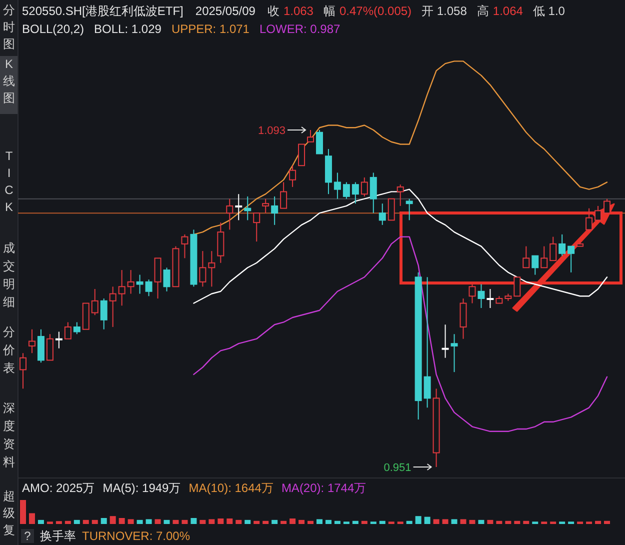 Image resolution: width=625 pixels, height=545 pixels. What do you see at coordinates (9, 513) in the screenshot?
I see `text: 超级复` at bounding box center [9, 513].